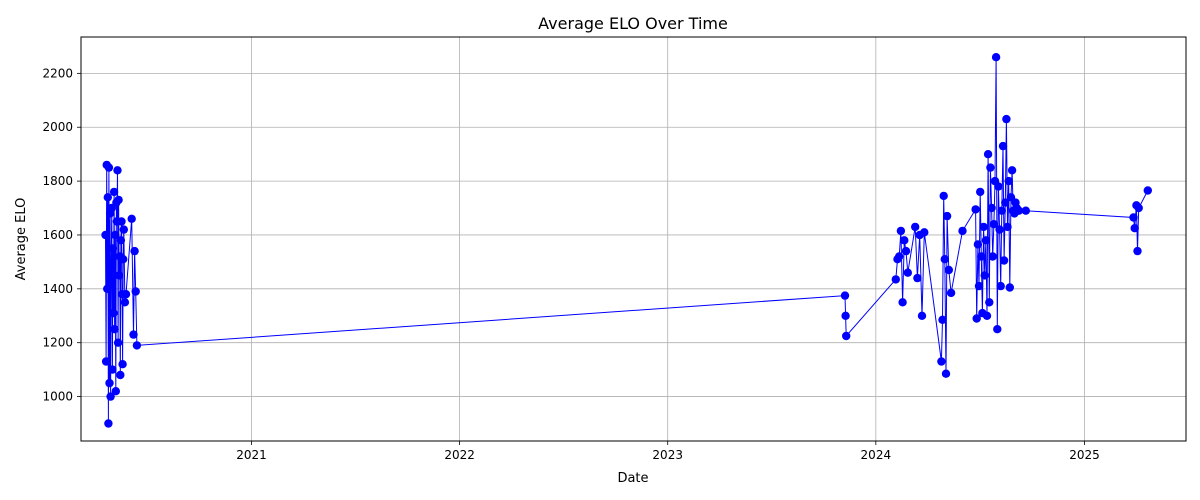  Describe the element at coordinates (57, 127) in the screenshot. I see `y-tick-label: 2000` at that location.